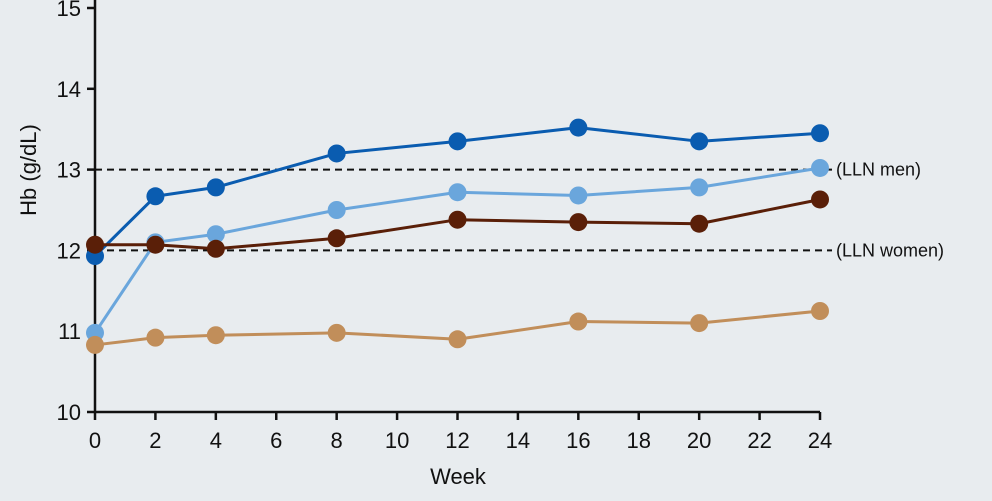  I want to click on x-axis-title: Week, so click(458, 476).